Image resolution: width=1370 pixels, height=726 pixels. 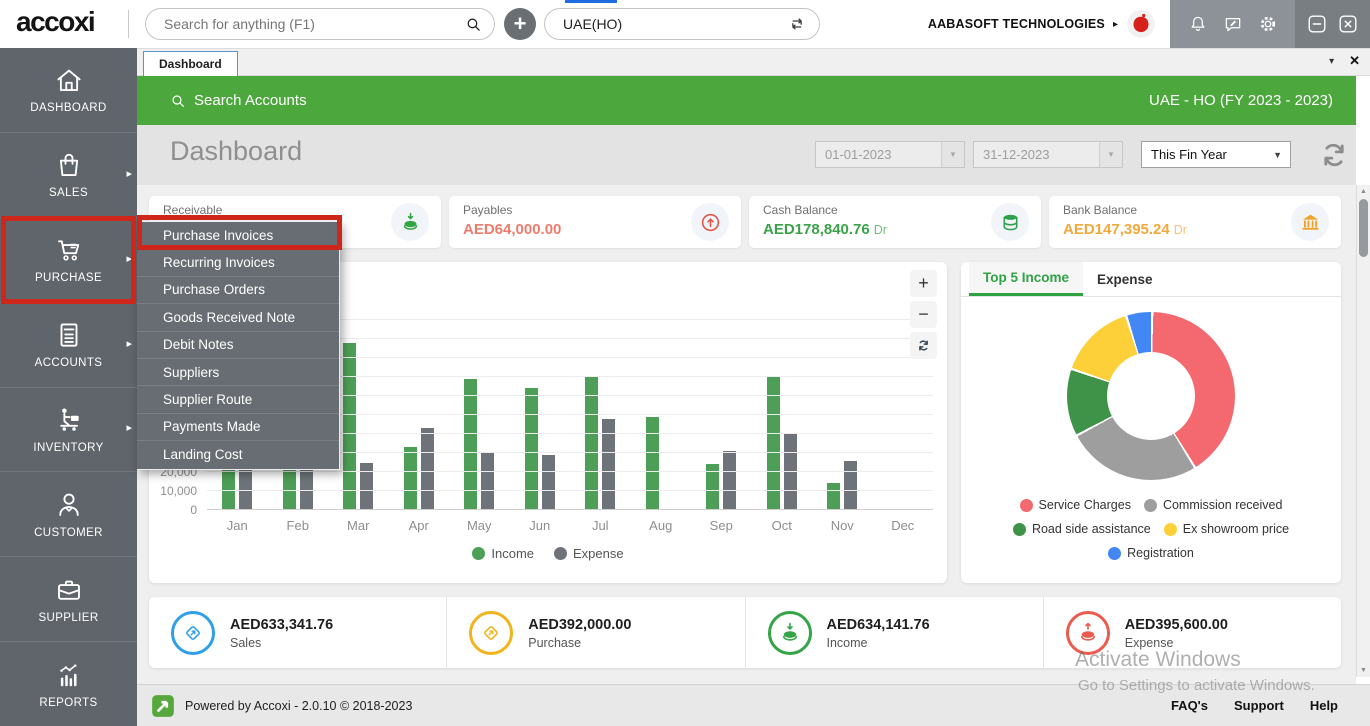 I want to click on refresh-dashboard-button, so click(x=1334, y=155).